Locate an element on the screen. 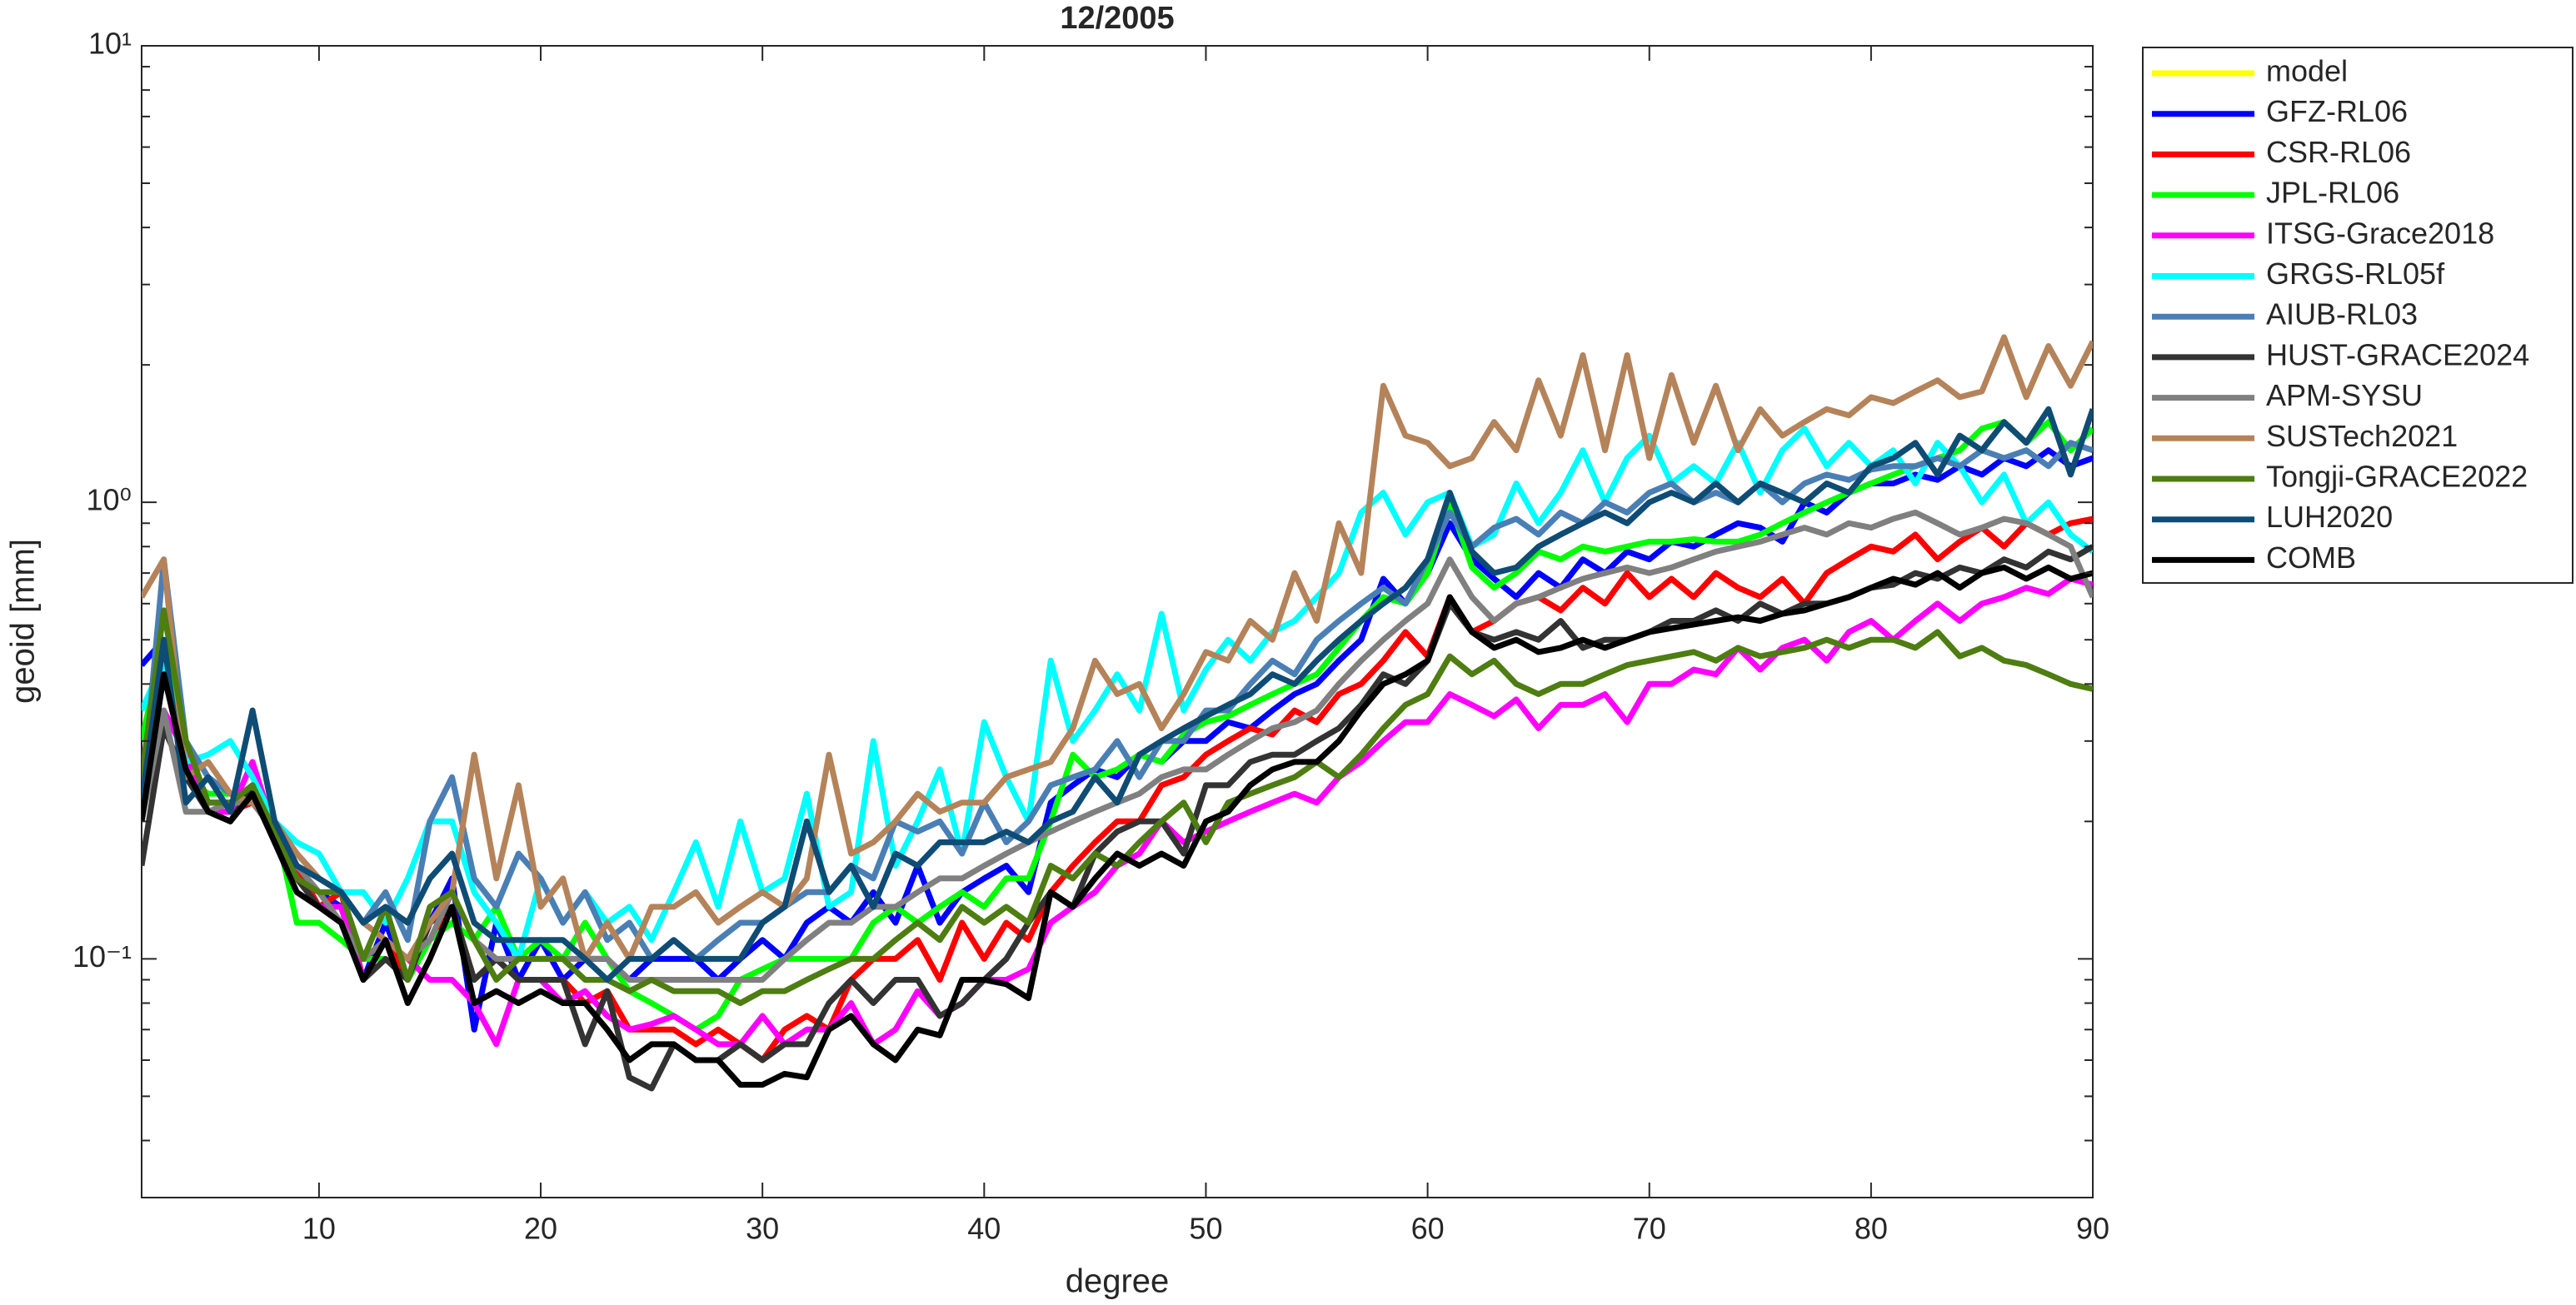 This screenshot has height=1305, width=2576. x-tick-label: 50 is located at coordinates (1205, 1229).